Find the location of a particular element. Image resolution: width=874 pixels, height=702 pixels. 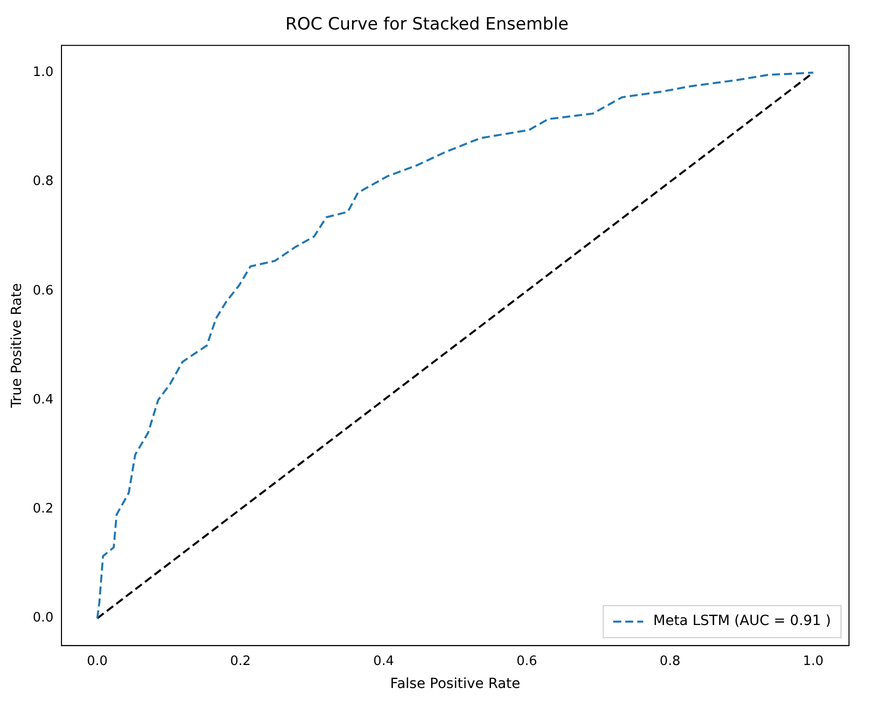

y-axis-title: True Positive Rate is located at coordinates (17, 346).